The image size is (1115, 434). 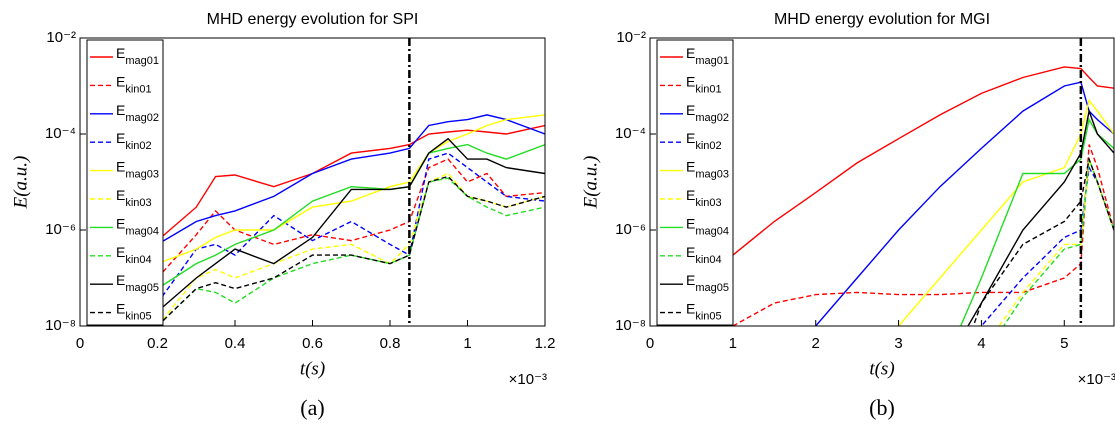 What do you see at coordinates (312, 407) in the screenshot?
I see `caption: (a)` at bounding box center [312, 407].